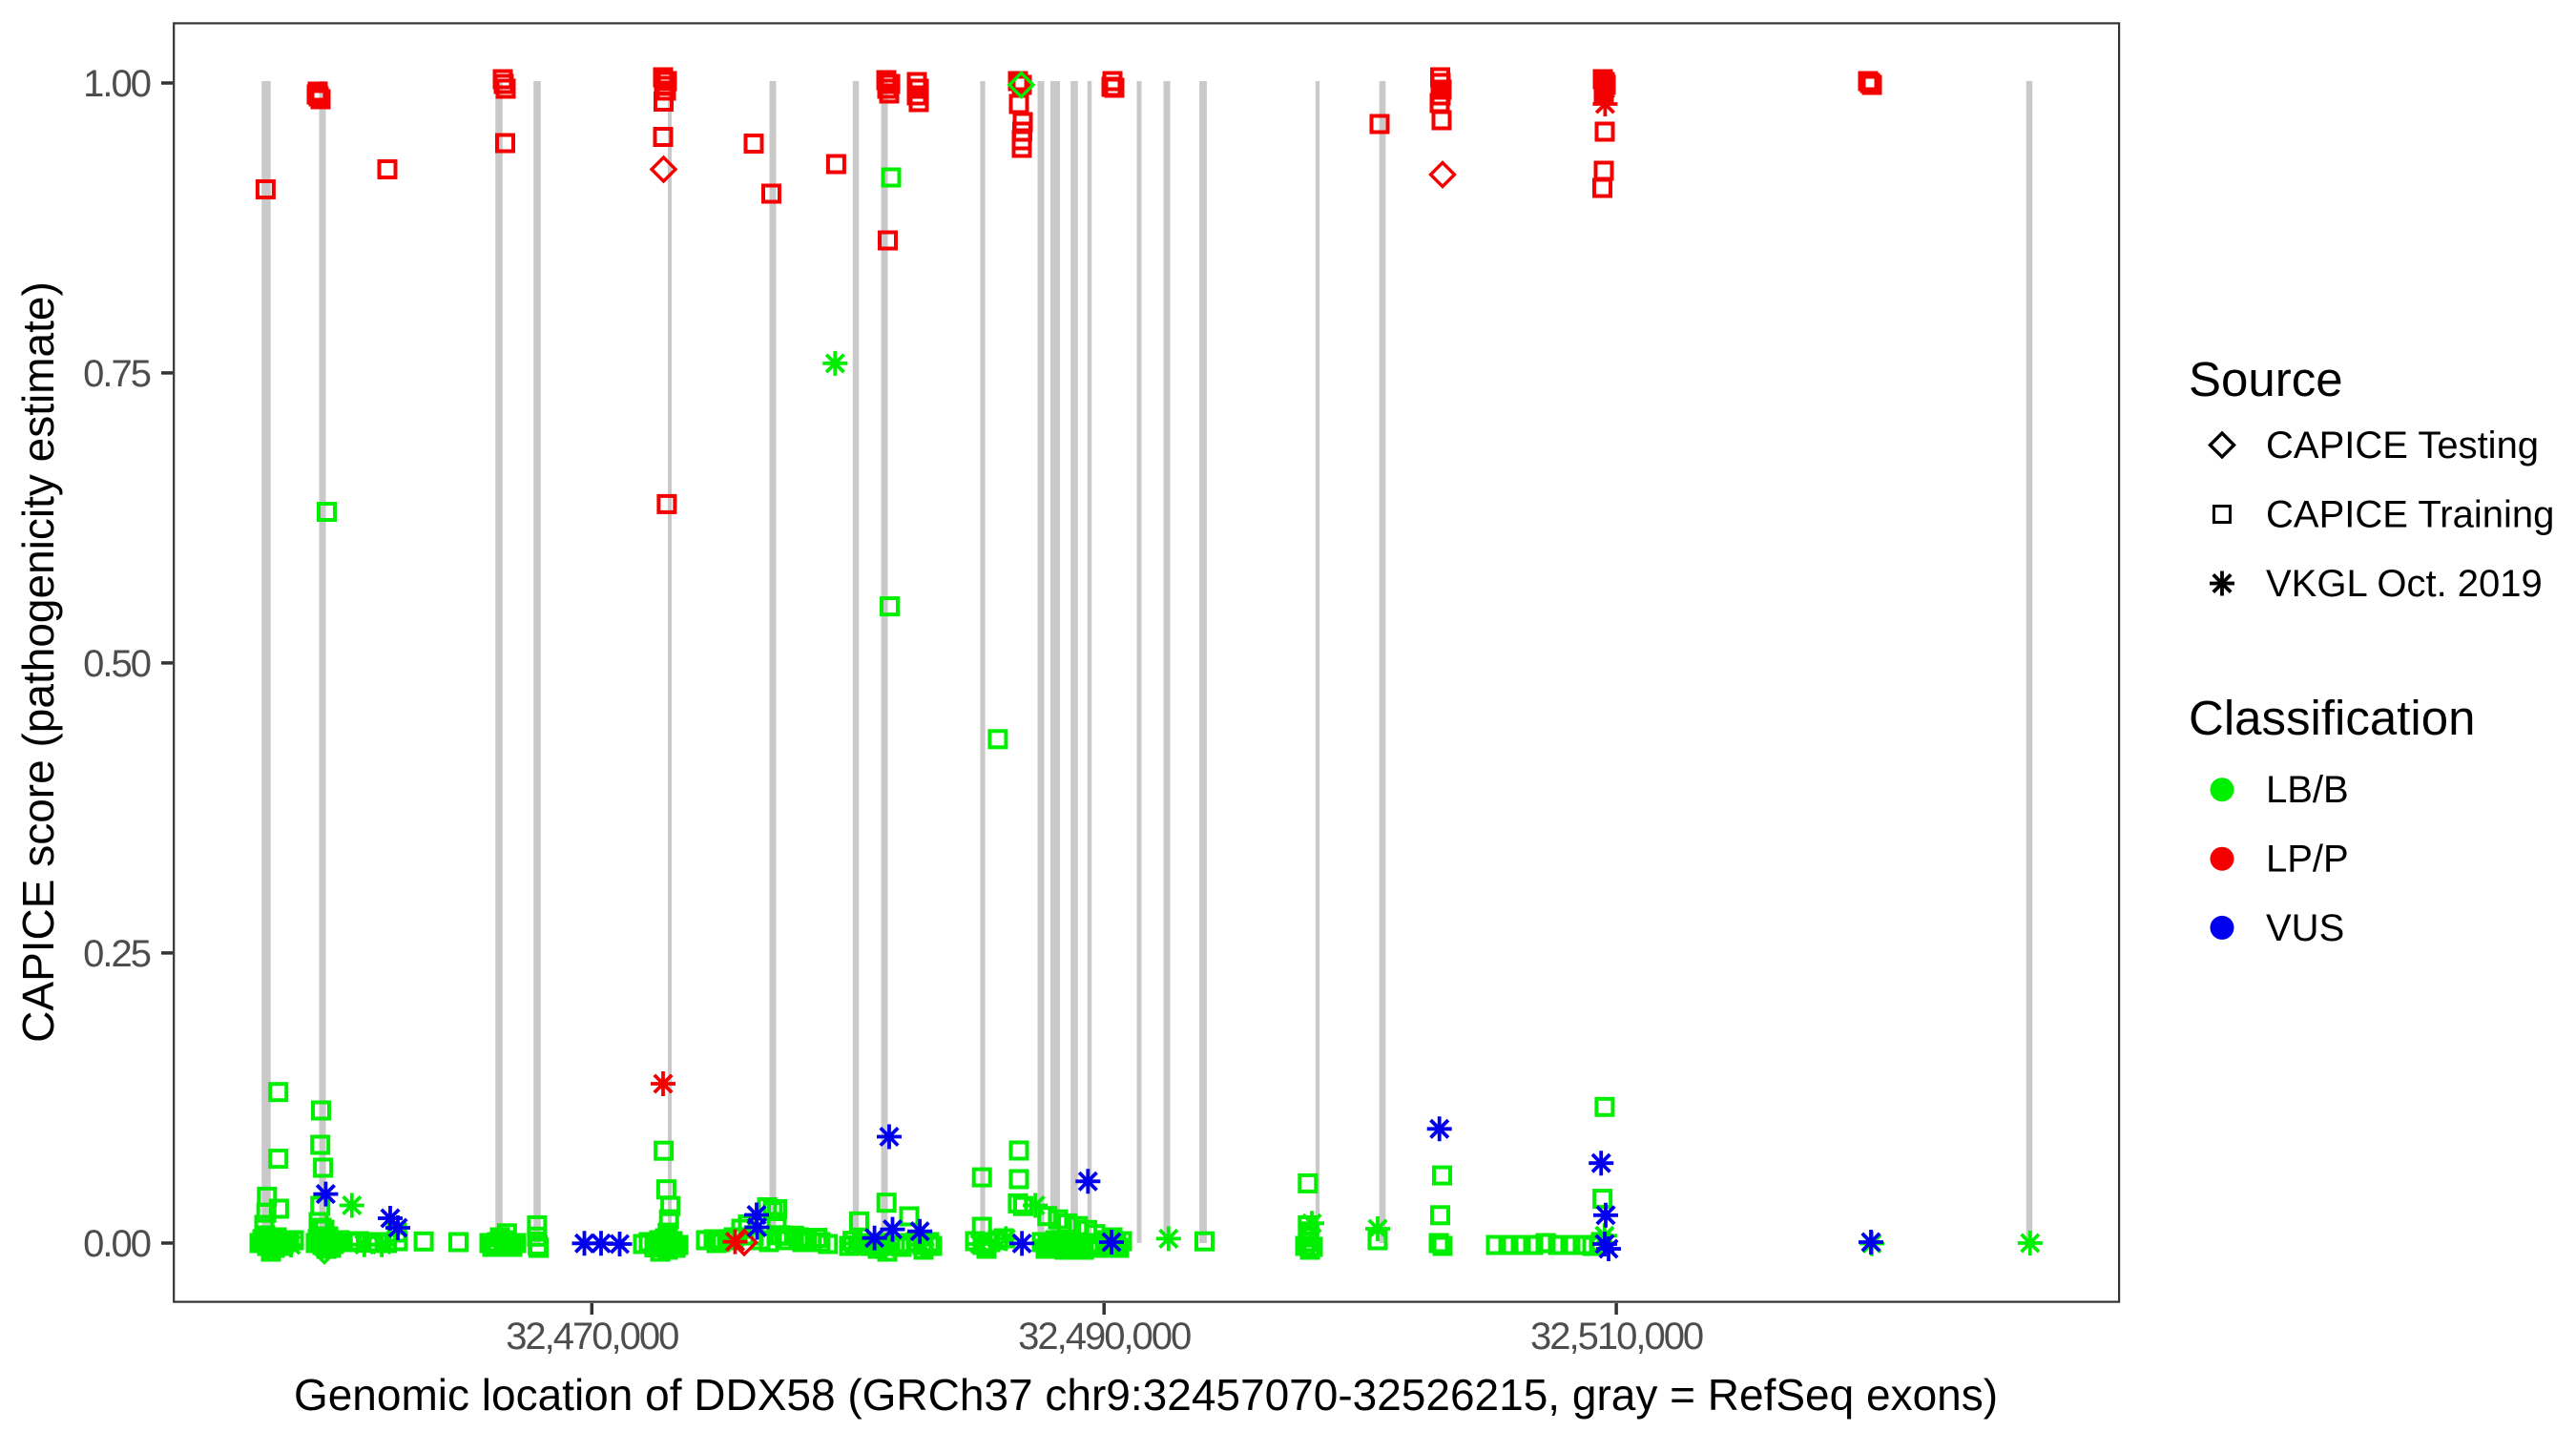 The height and width of the screenshot is (1431, 2576). I want to click on svg-text: CAPICE Testing, so click(2402, 446).